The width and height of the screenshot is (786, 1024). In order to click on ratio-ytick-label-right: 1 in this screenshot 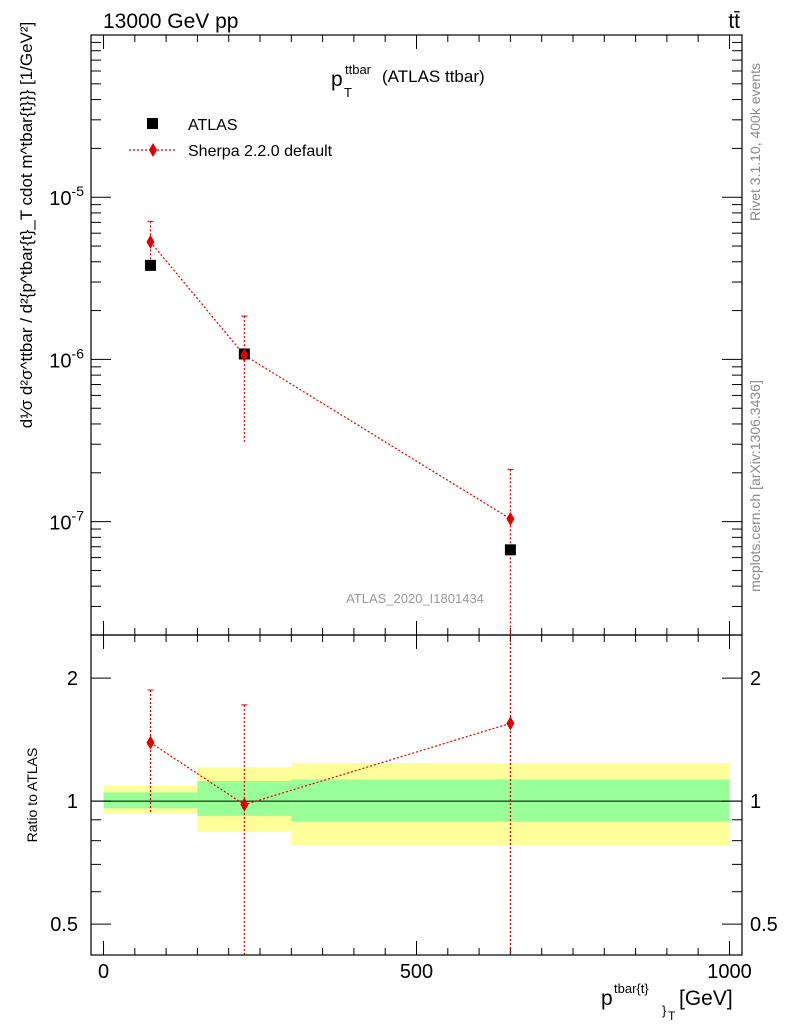, I will do `click(755, 802)`.